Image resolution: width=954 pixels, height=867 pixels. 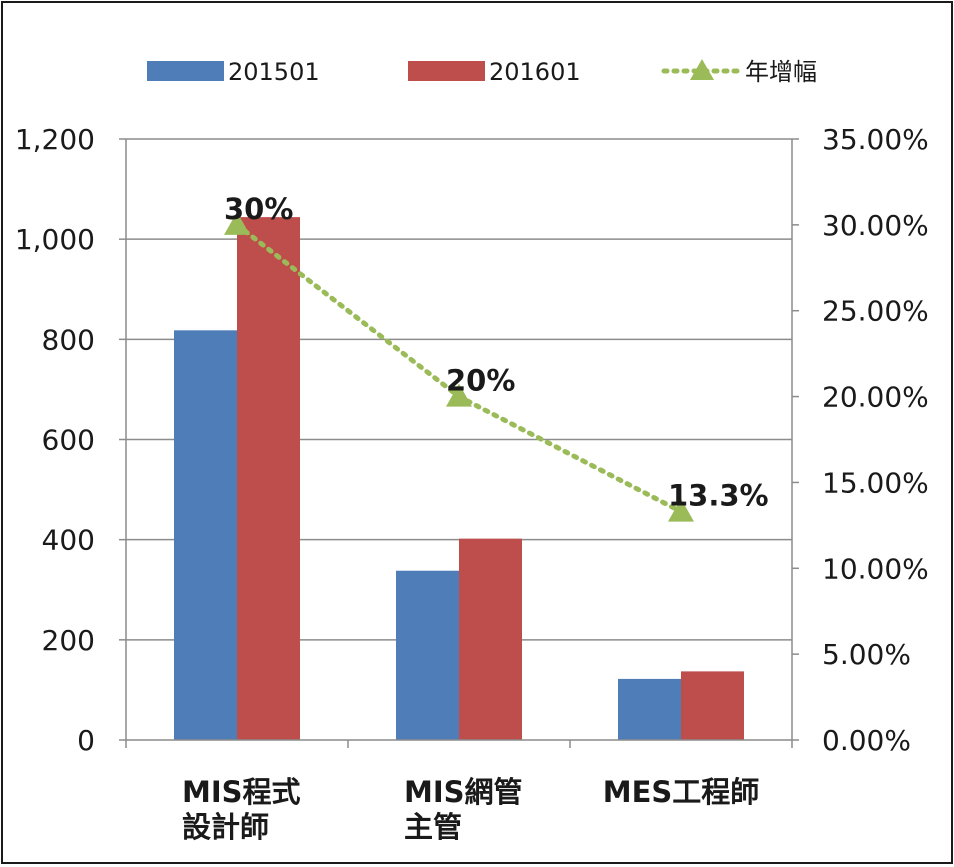 What do you see at coordinates (875, 225) in the screenshot?
I see `right-axis-tick-label: 30.00%` at bounding box center [875, 225].